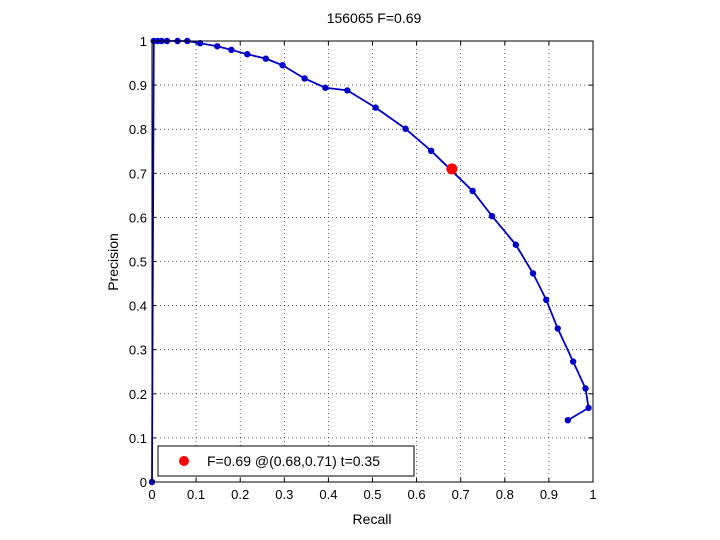 The height and width of the screenshot is (540, 720). What do you see at coordinates (138, 217) in the screenshot?
I see `y-tick-label: 0.6` at bounding box center [138, 217].